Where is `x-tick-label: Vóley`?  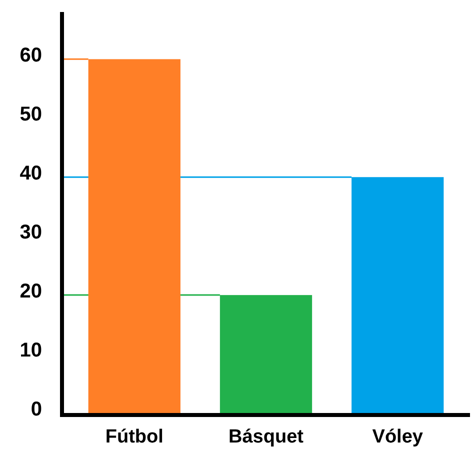
x-tick-label: Vóley is located at coordinates (398, 437).